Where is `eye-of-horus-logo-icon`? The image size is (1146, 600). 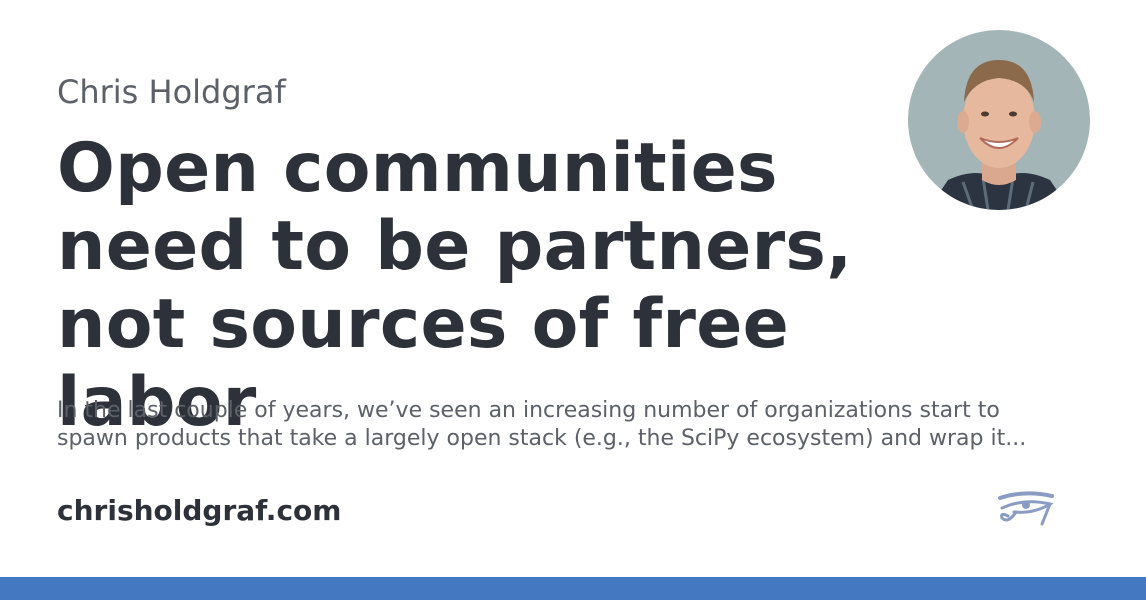 eye-of-horus-logo-icon is located at coordinates (1026, 511).